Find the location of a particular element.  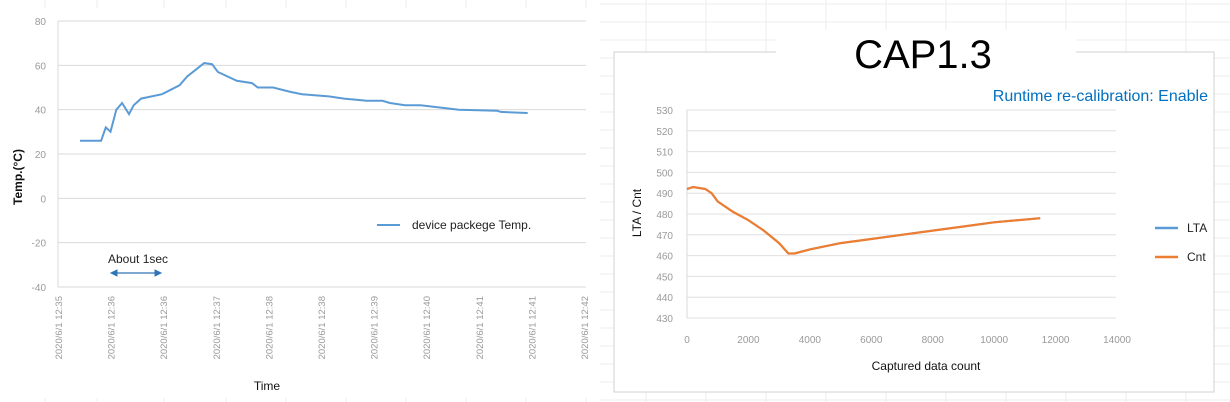

x-tick-label: 4000 is located at coordinates (810, 340).